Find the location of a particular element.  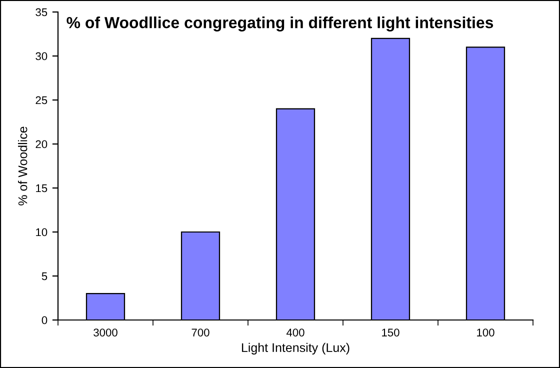

x-axis-title: Light Intensity (Lux) is located at coordinates (296, 348).